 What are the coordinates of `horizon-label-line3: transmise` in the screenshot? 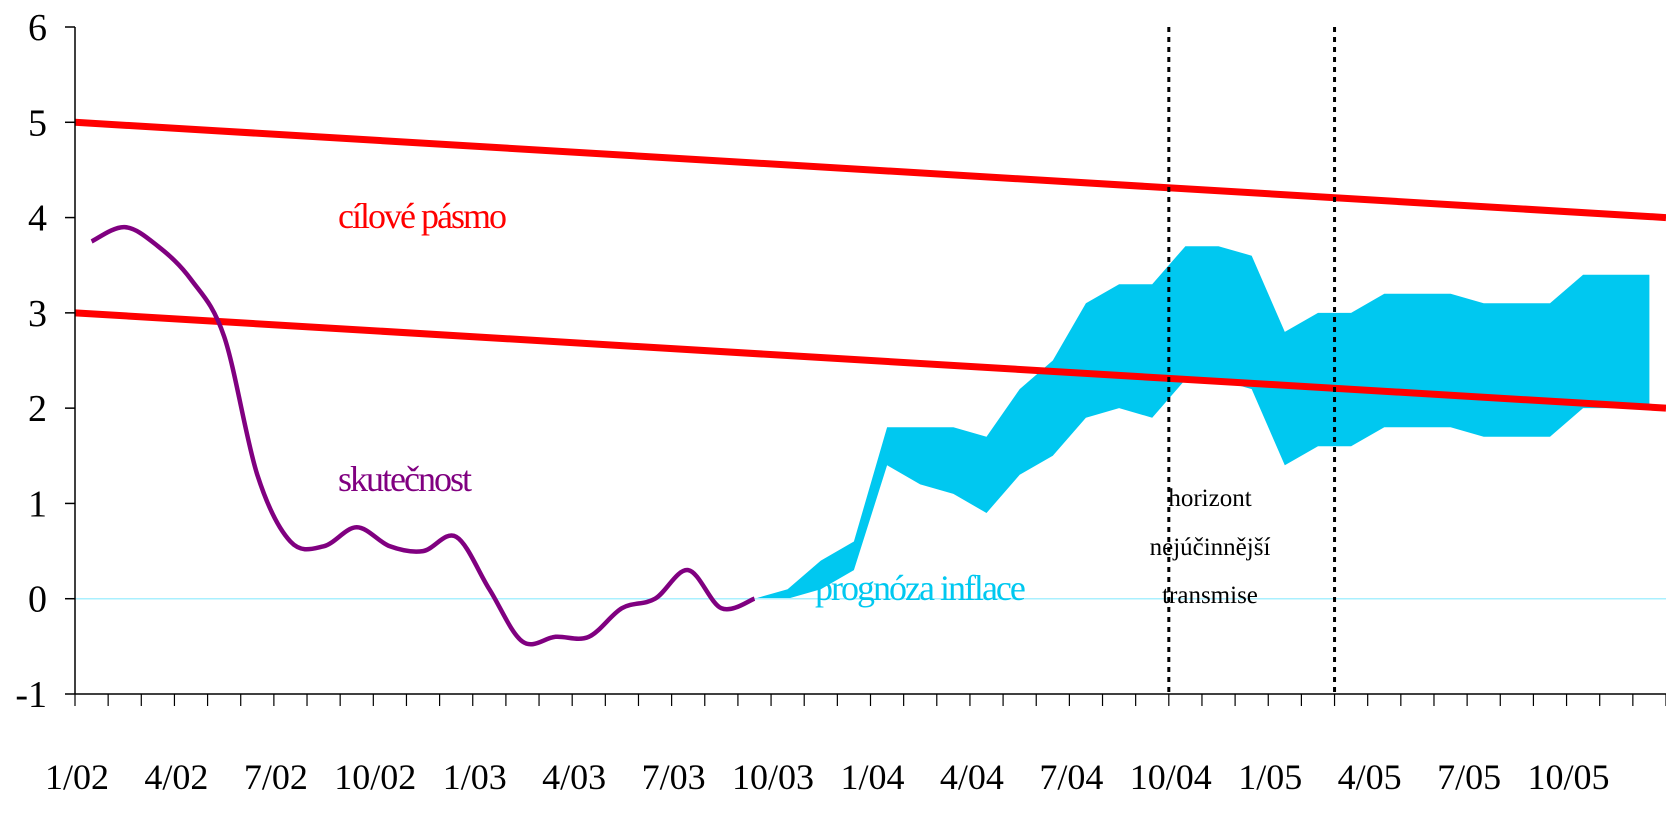 It's located at (1210, 595).